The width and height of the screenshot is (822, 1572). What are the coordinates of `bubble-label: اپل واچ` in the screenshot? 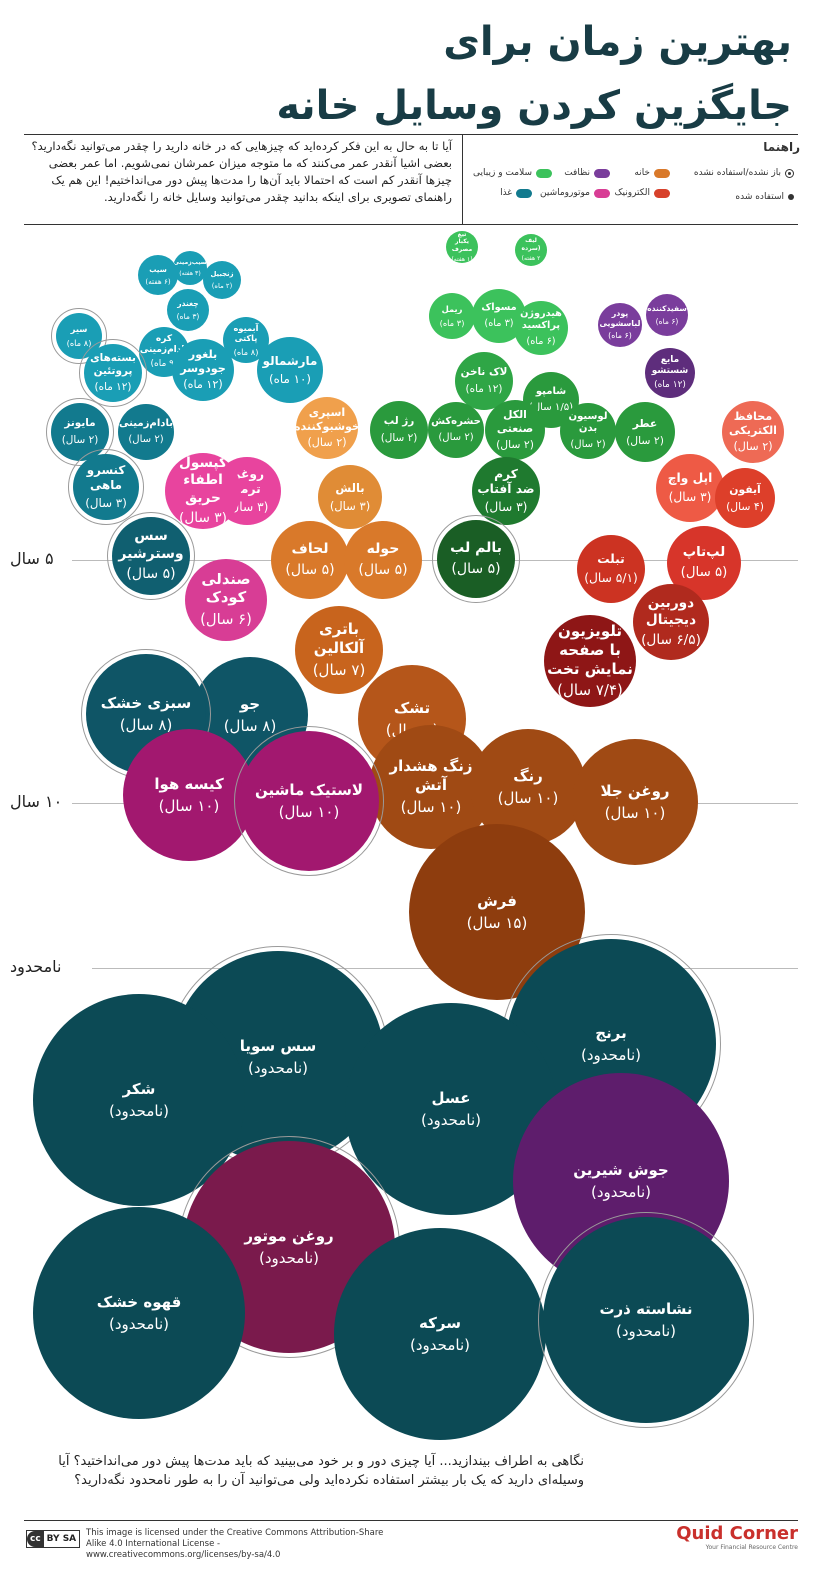 It's located at (690, 478).